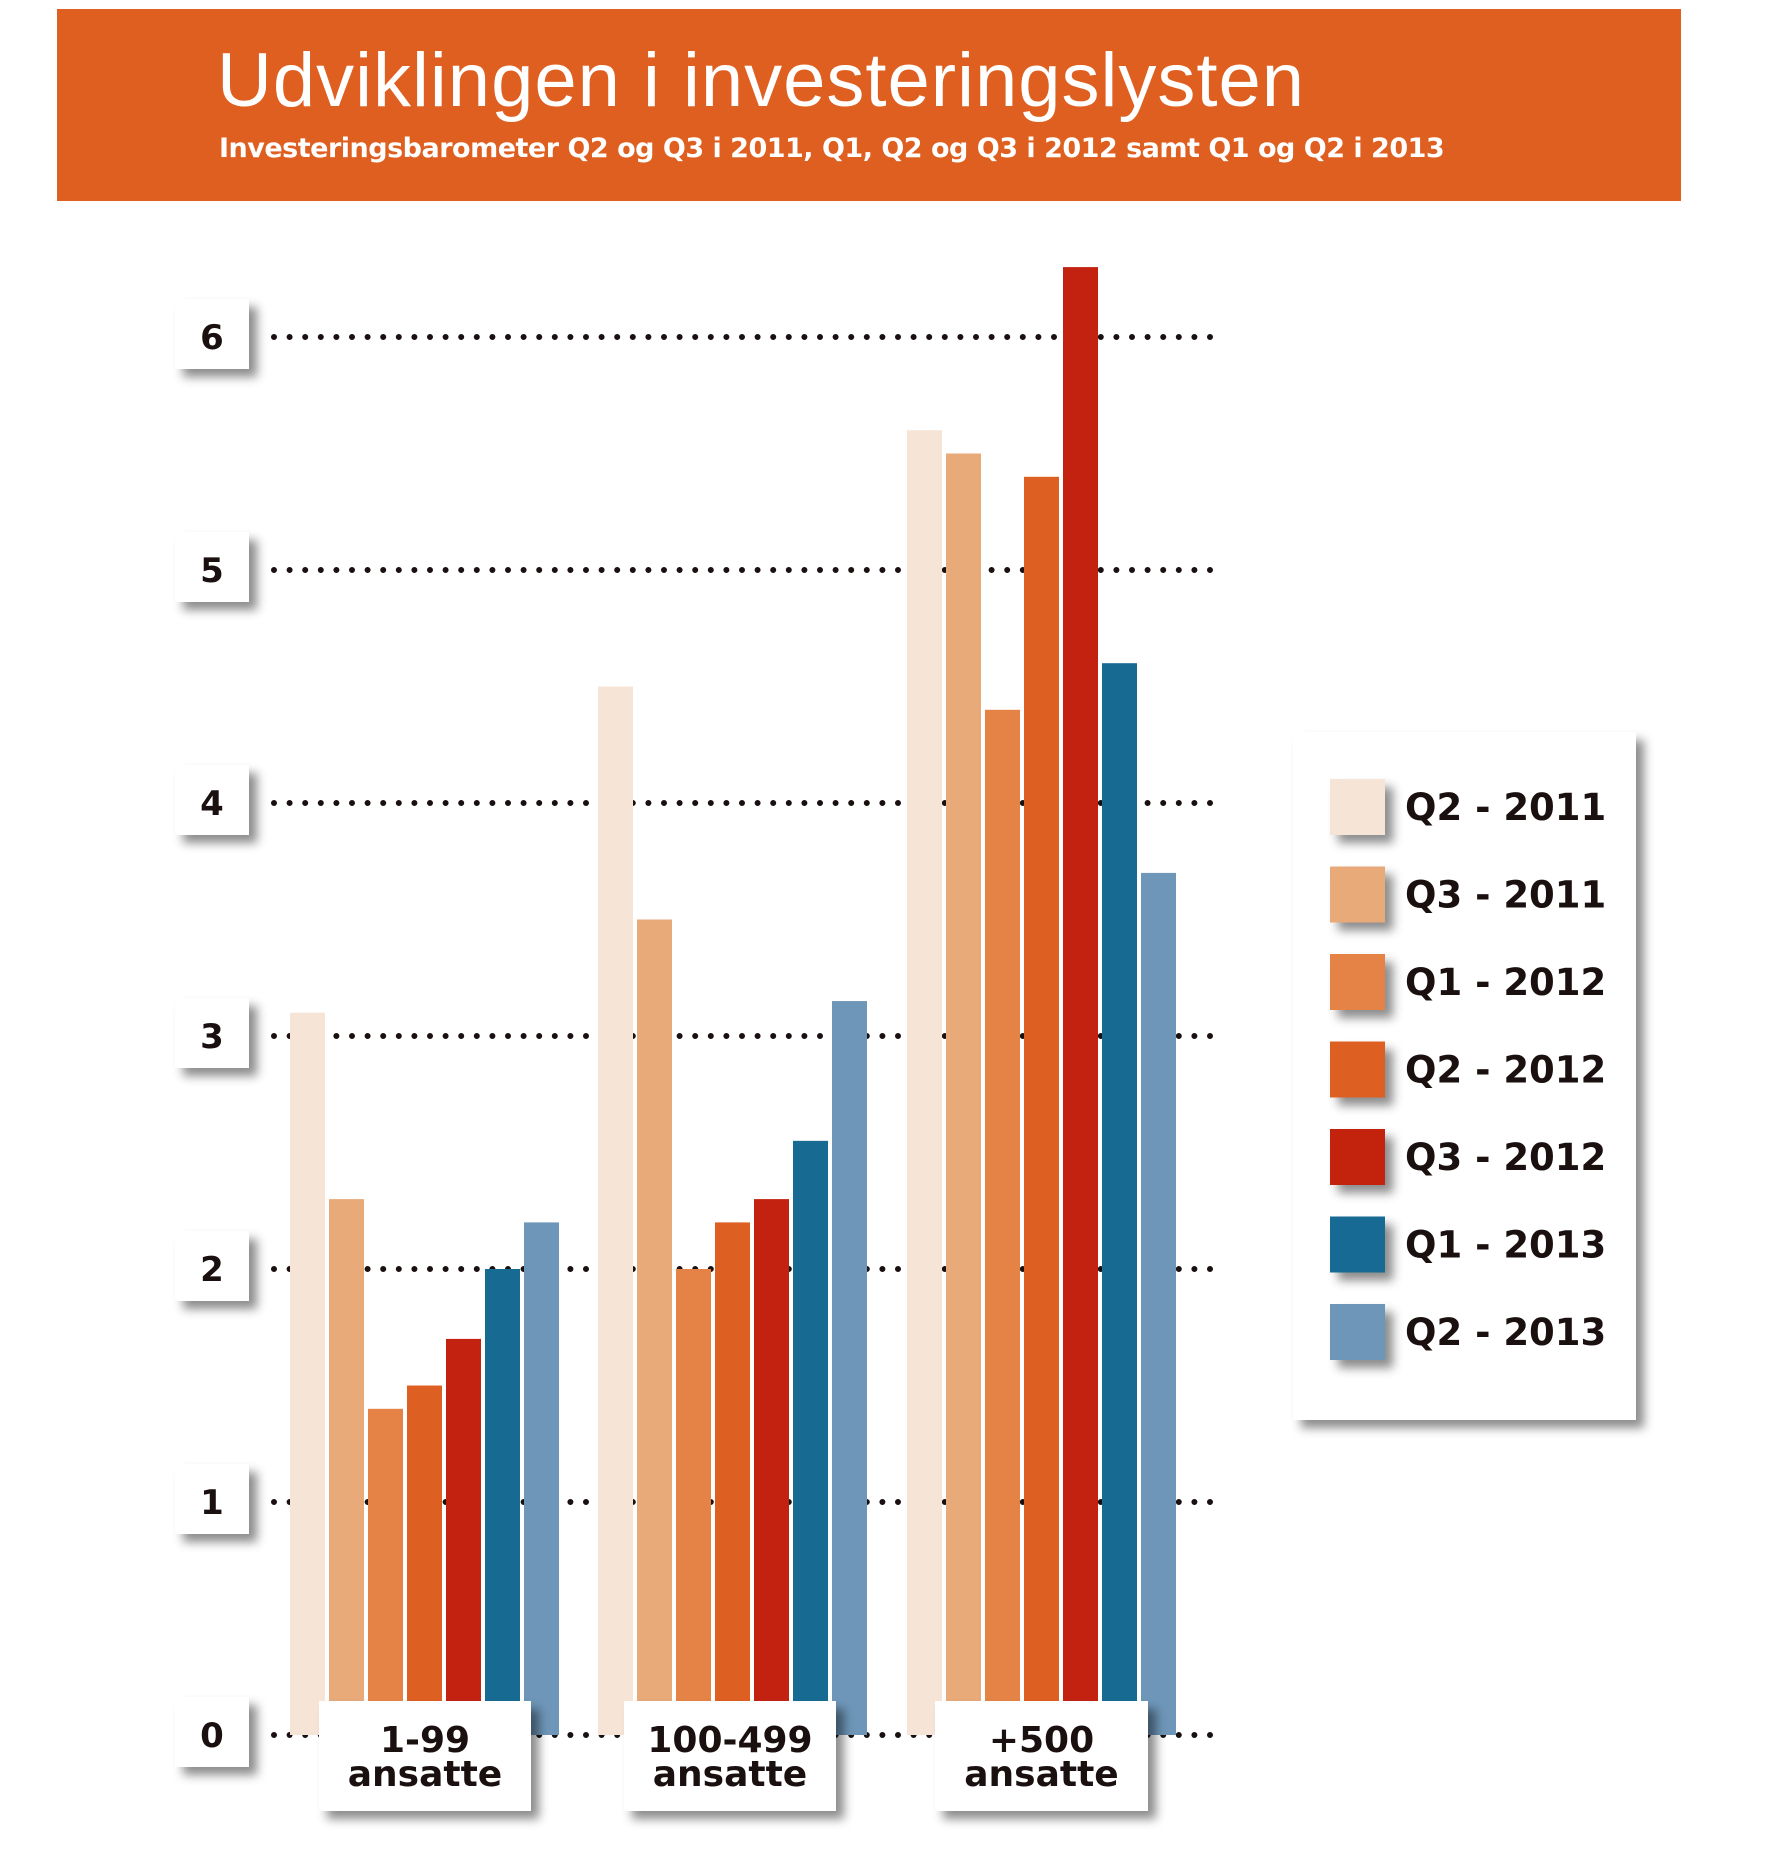 The width and height of the screenshot is (1772, 1857). I want to click on legend-label: Q2 - 2012, so click(1505, 1070).